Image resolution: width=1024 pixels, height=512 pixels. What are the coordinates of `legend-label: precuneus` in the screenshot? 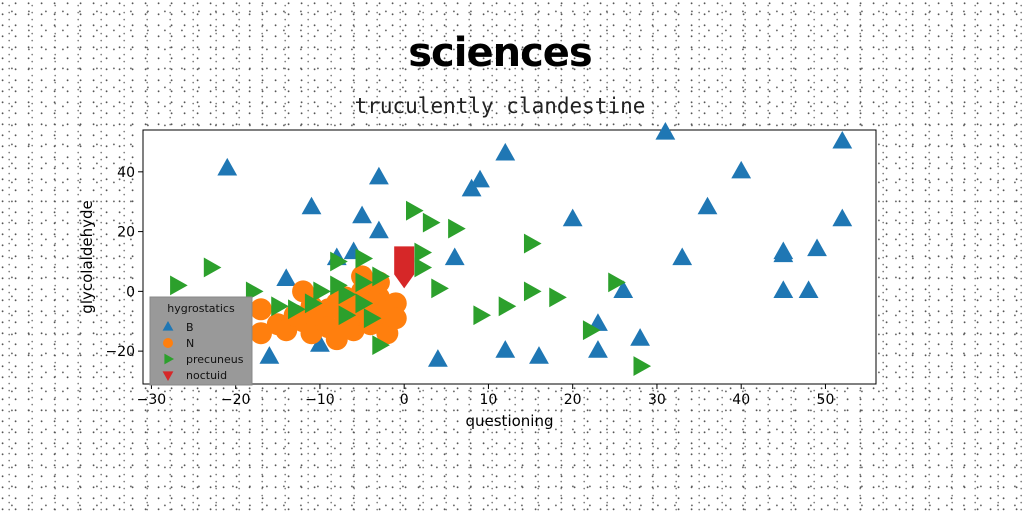 It's located at (215, 359).